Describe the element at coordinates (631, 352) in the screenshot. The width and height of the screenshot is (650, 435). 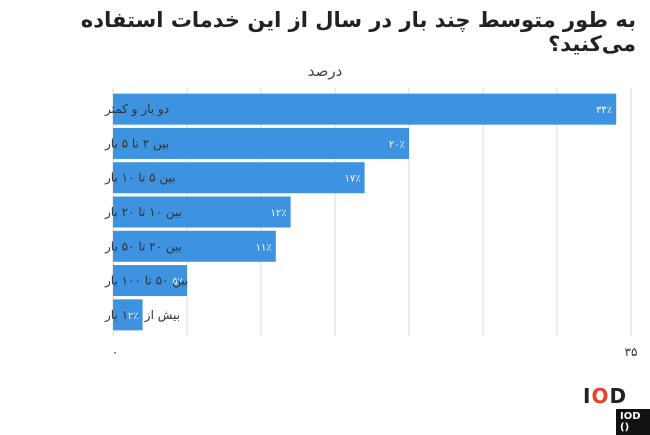
I see `x-tick-label: ۳۵` at that location.